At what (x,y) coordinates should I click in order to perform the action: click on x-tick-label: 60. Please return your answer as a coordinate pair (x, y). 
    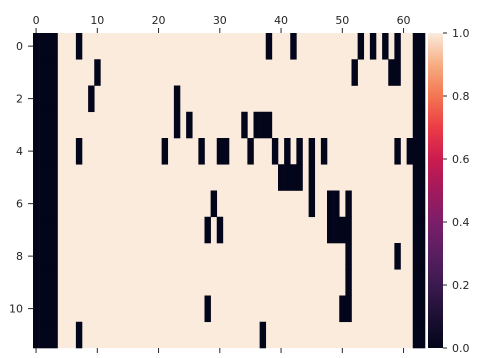
    Looking at the image, I should click on (404, 20).